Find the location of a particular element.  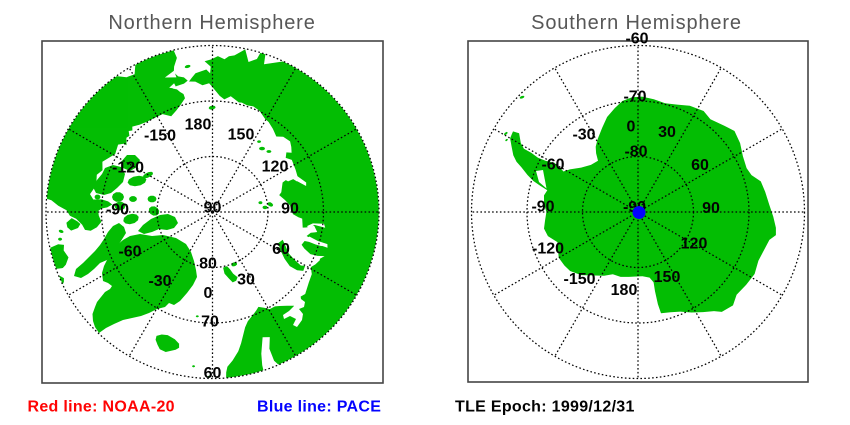

svg-text: -70 is located at coordinates (634, 97).